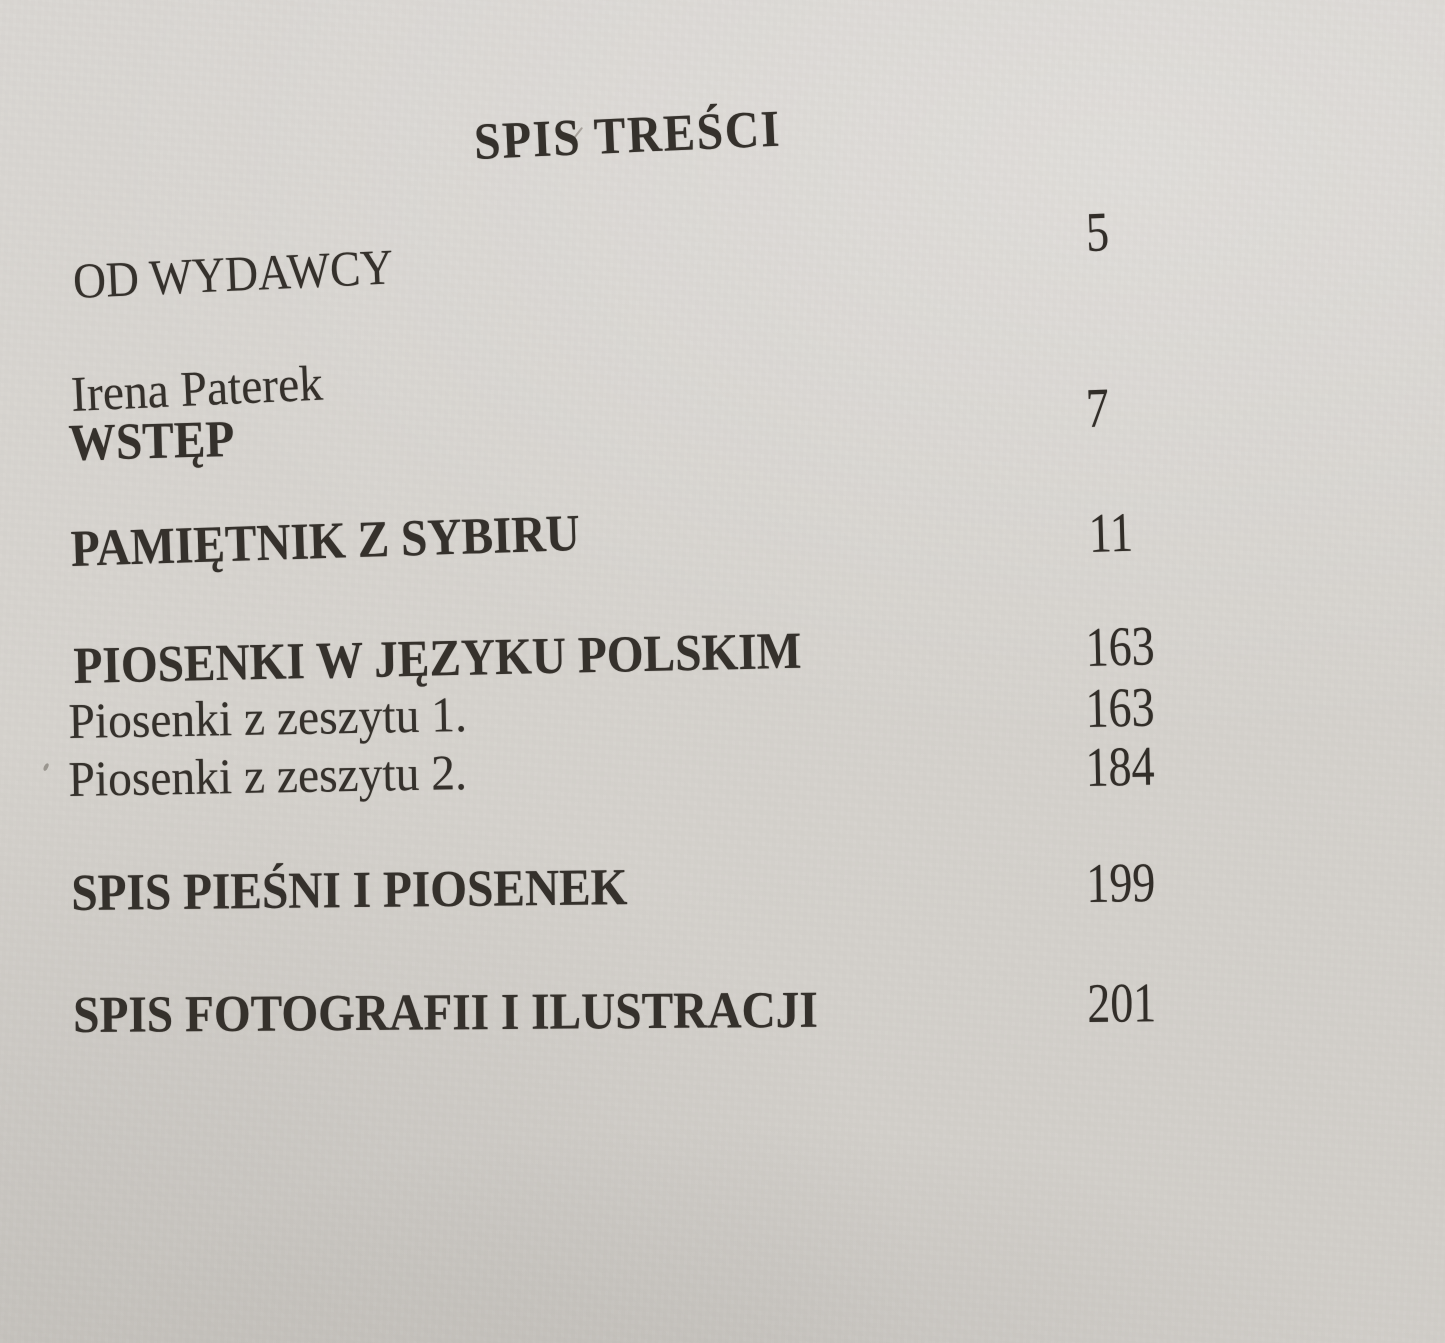  I want to click on toc-entry-label: OD WYDAWCY, so click(233, 273).